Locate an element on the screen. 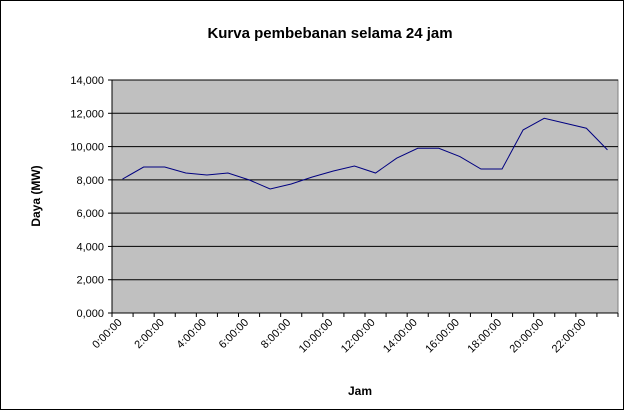  y-tick-label: 10,000 is located at coordinates (87, 148).